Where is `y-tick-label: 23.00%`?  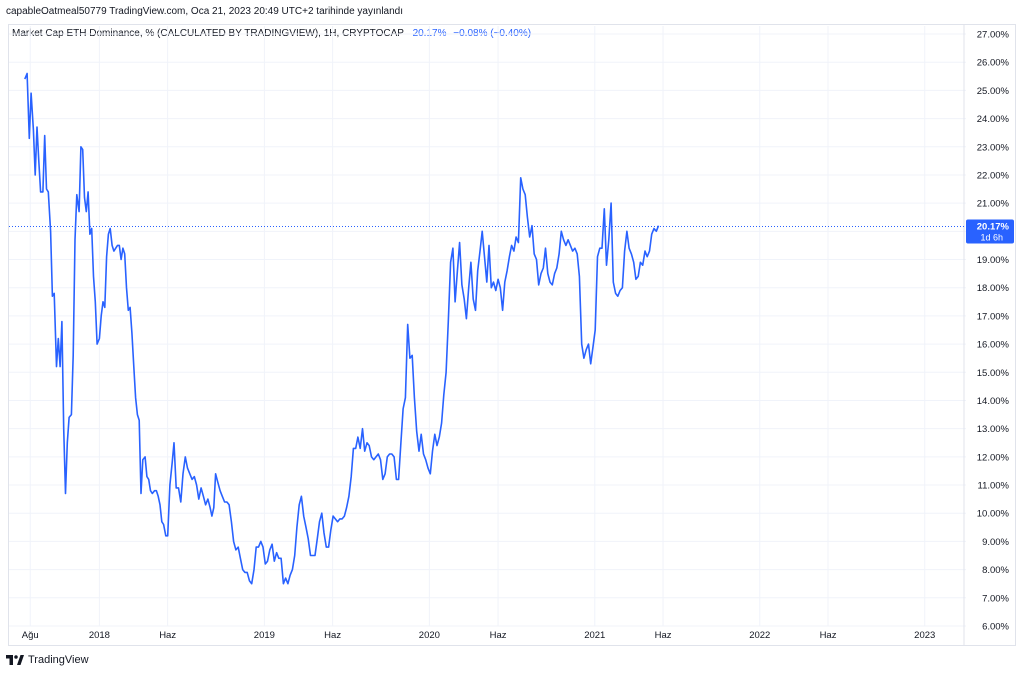 y-tick-label: 23.00% is located at coordinates (993, 147).